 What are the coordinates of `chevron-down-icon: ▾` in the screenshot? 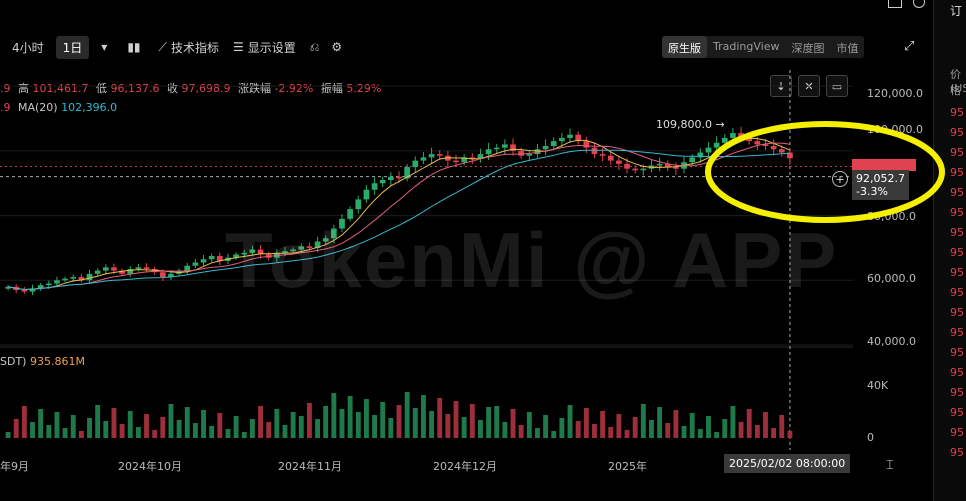 It's located at (104, 47).